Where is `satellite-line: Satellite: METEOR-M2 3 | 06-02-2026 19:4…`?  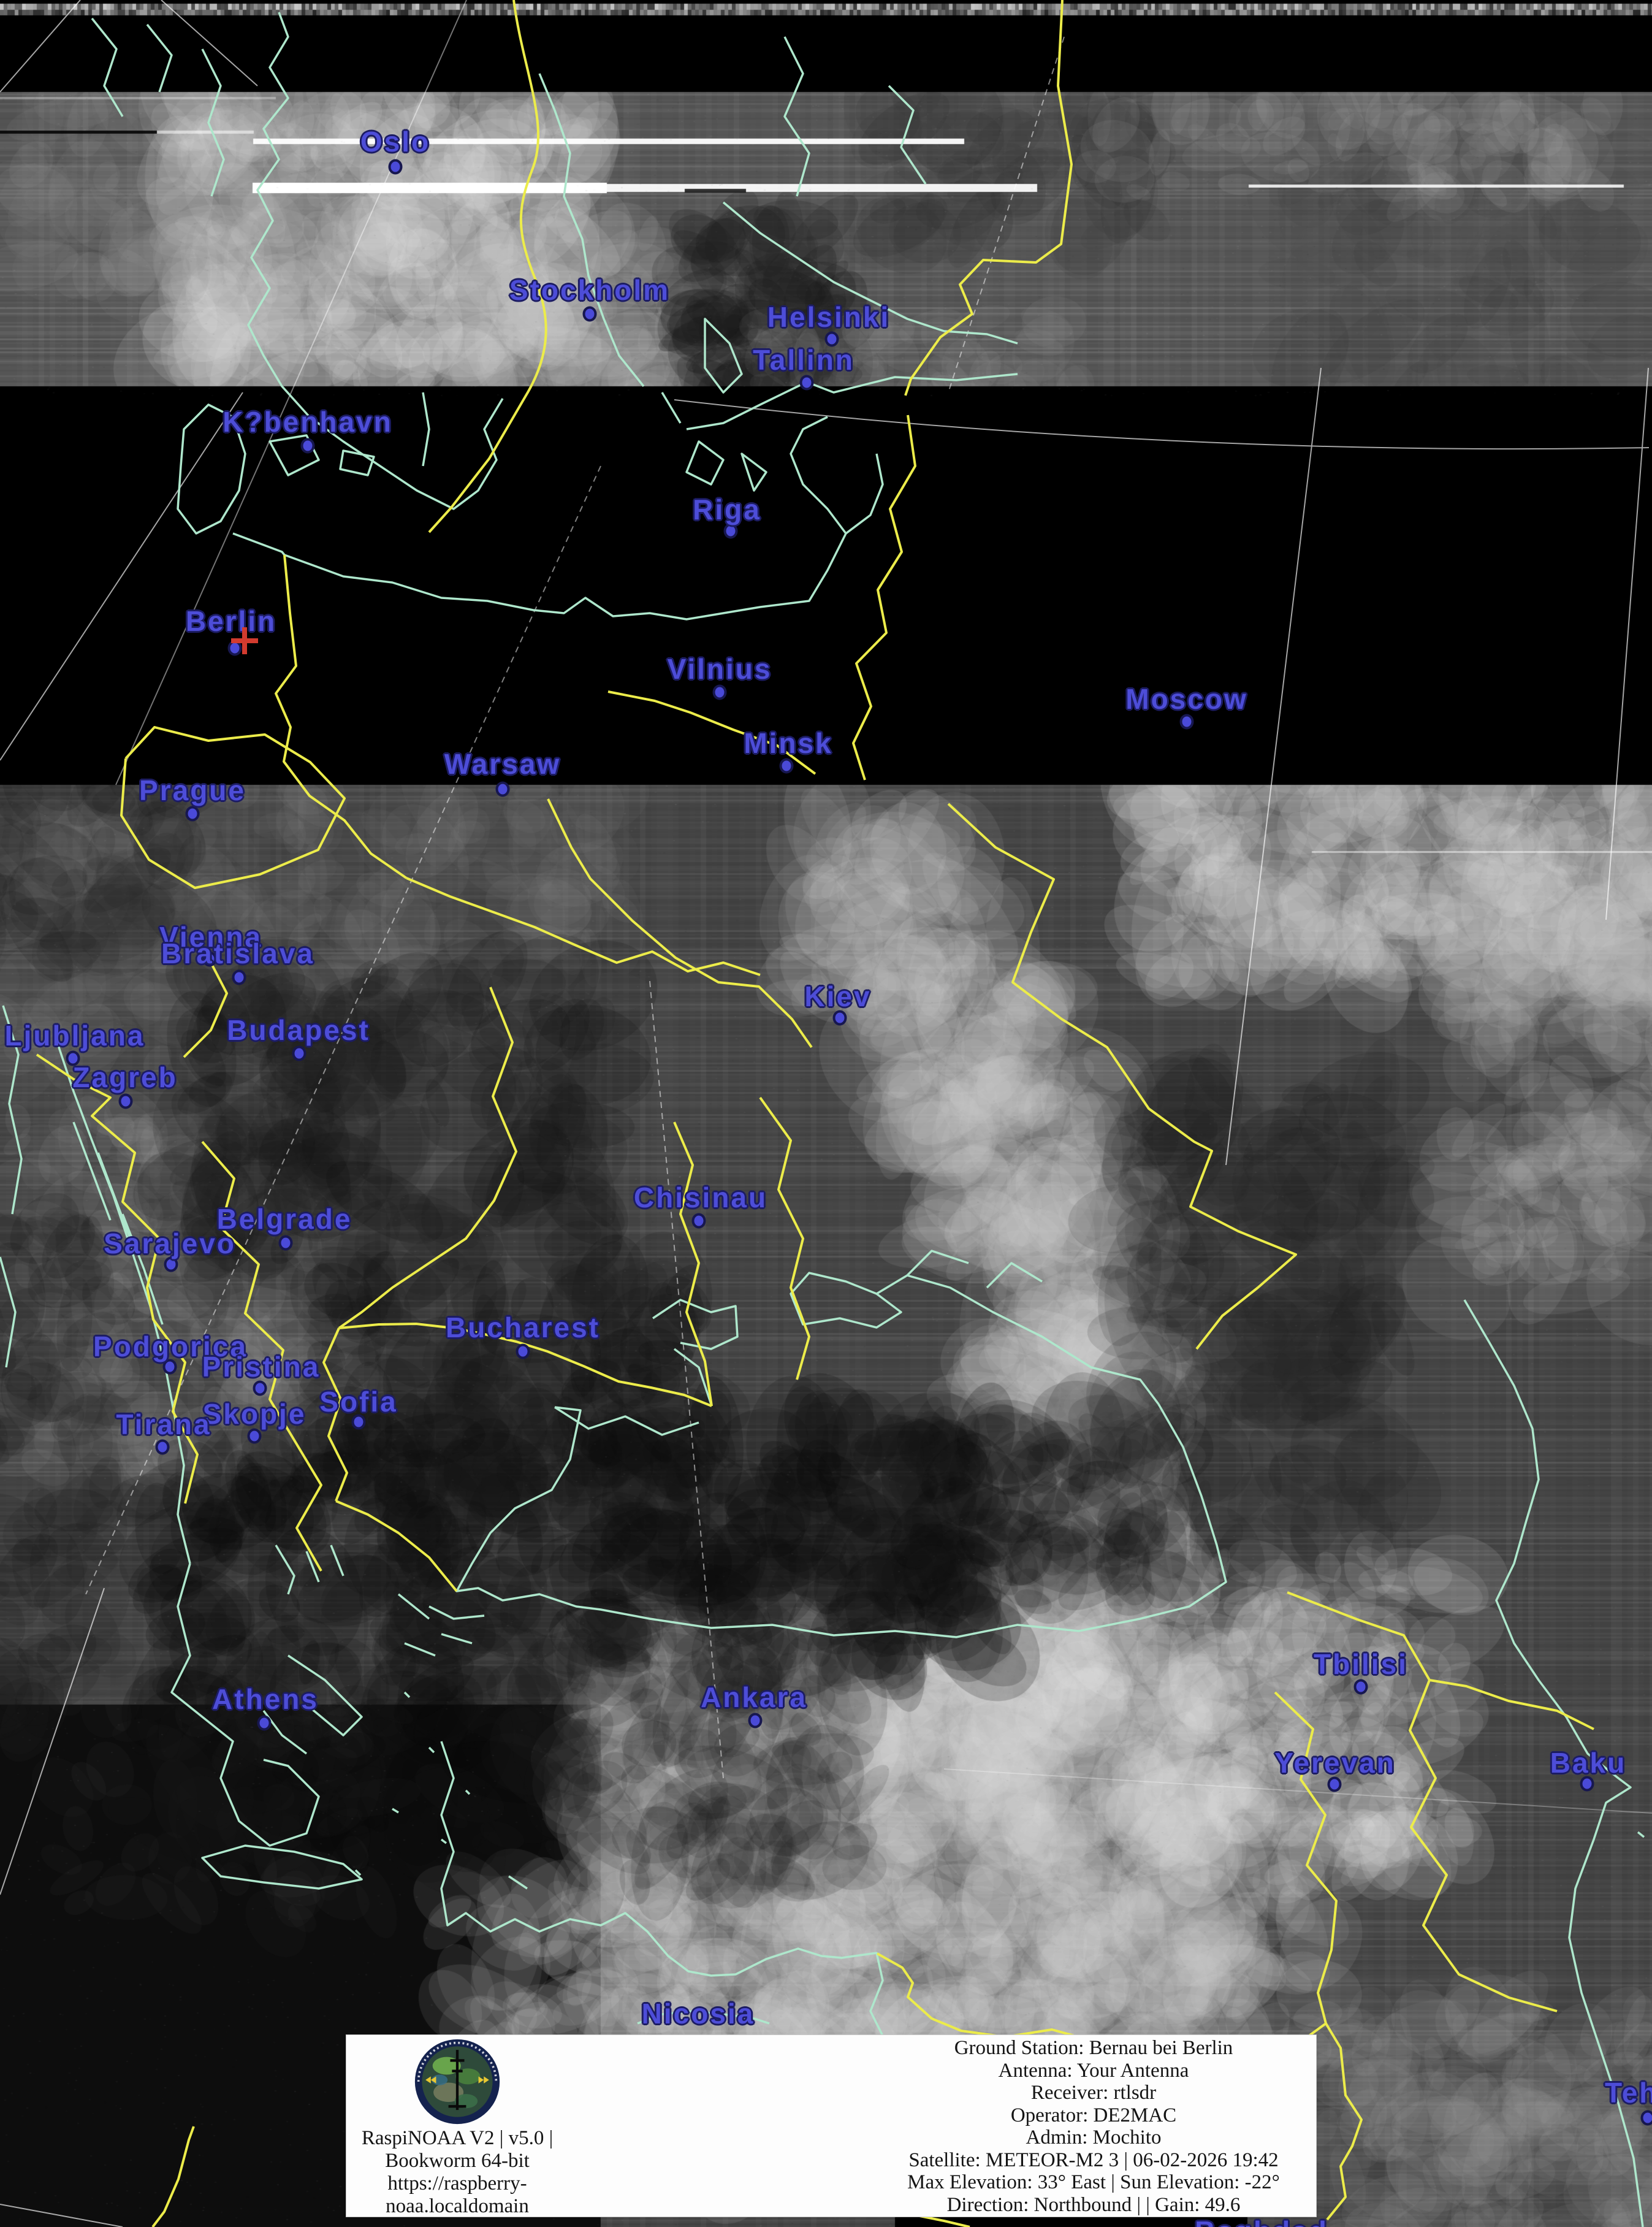 satellite-line: Satellite: METEOR-M2 3 | 06-02-2026 19:4… is located at coordinates (1093, 2160).